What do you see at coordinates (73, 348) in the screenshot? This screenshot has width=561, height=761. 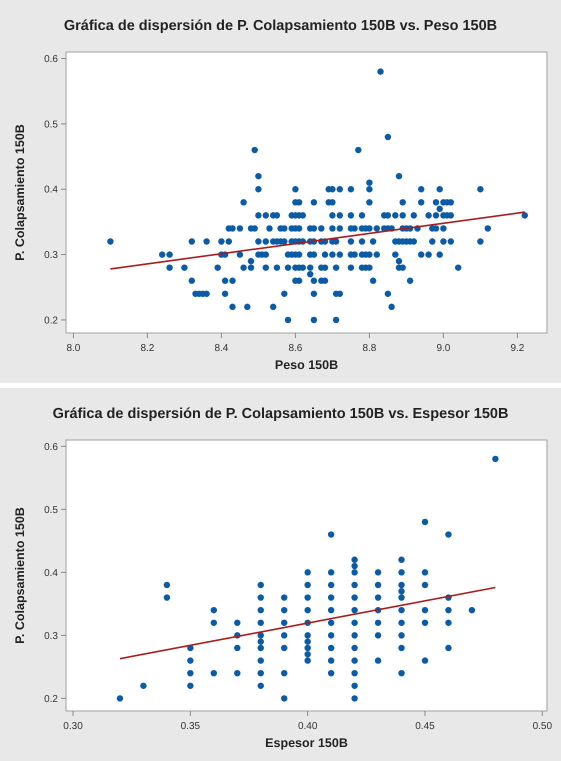 I see `x-tick-label: 8.0` at bounding box center [73, 348].